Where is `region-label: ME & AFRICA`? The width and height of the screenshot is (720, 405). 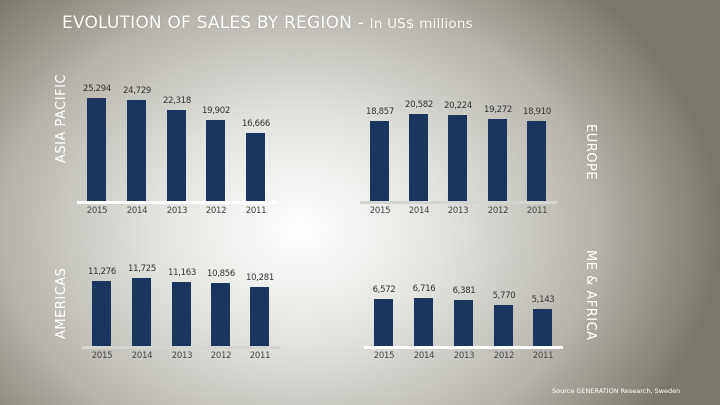
region-label: ME & AFRICA is located at coordinates (590, 295).